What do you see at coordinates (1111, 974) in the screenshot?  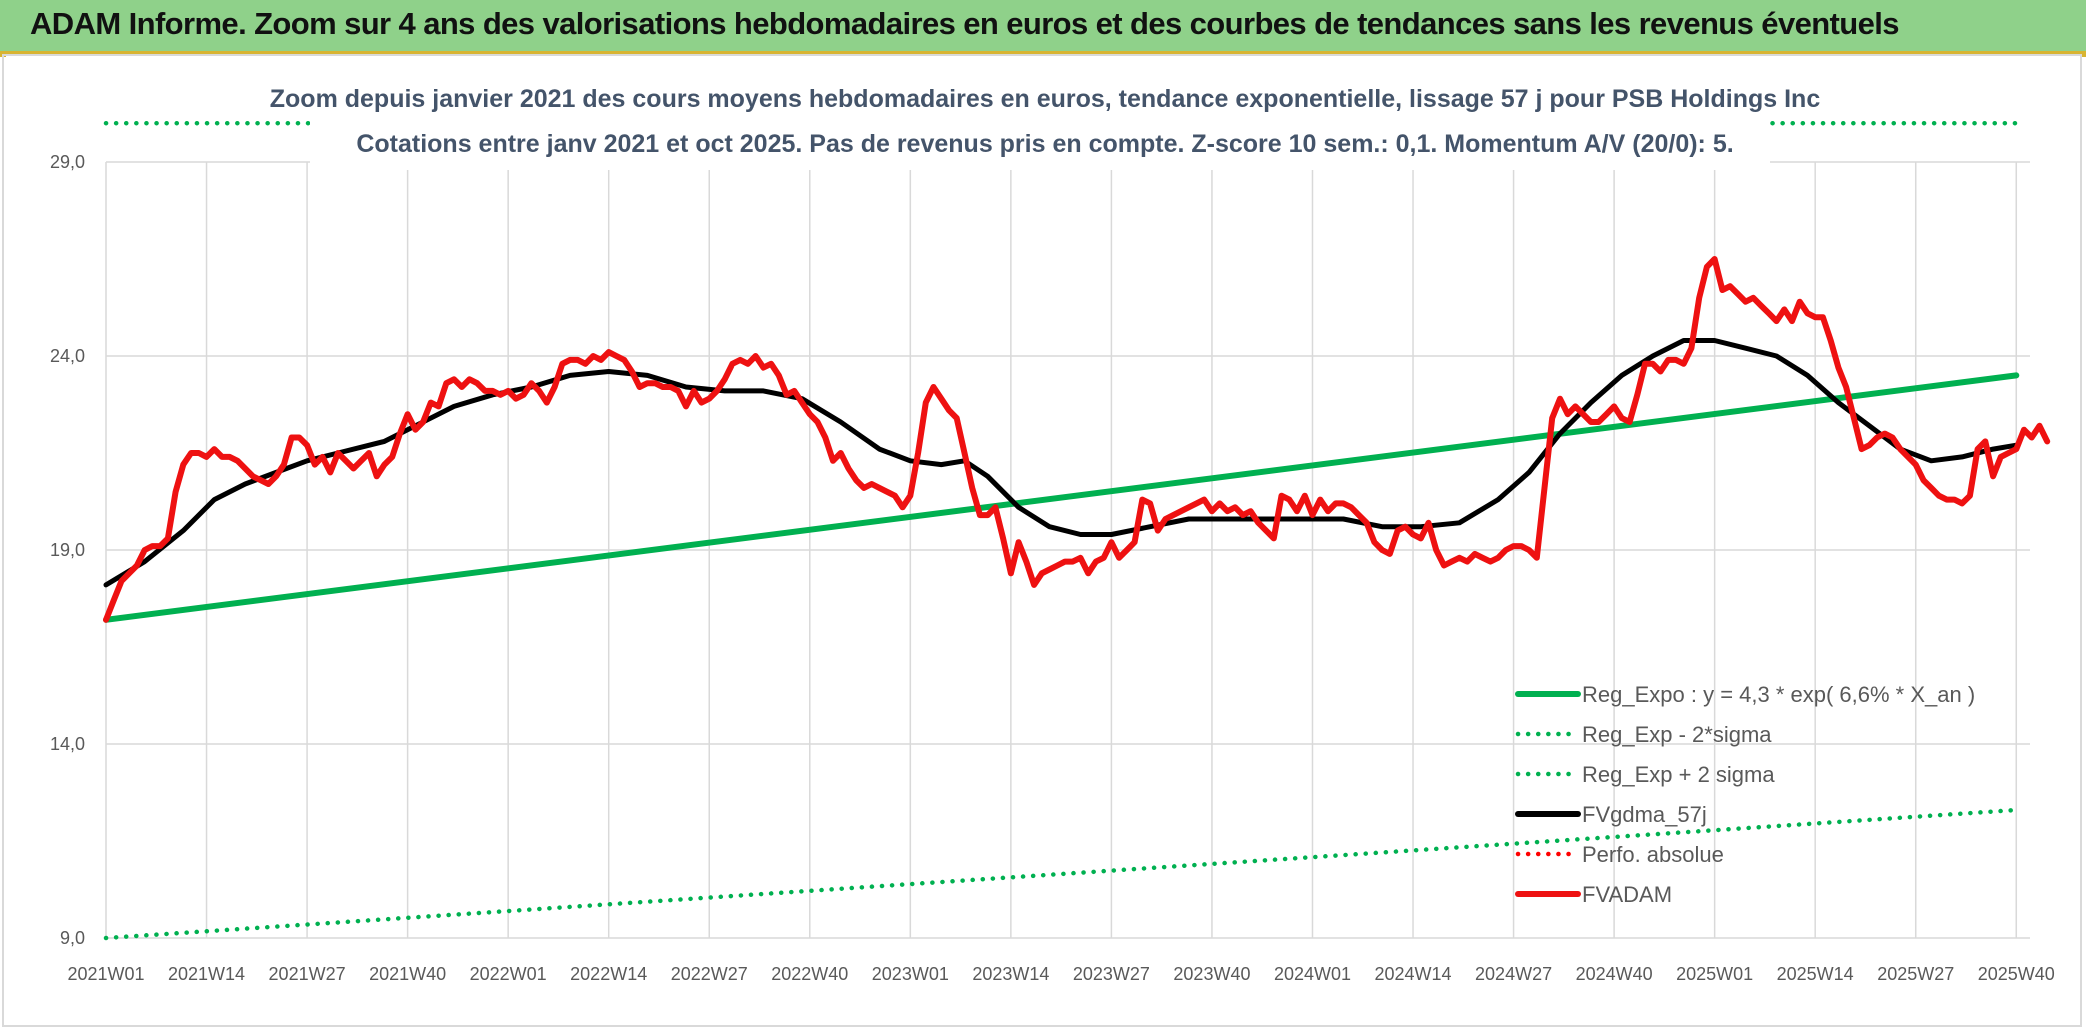 I see `x-tick-label: 2023W27` at bounding box center [1111, 974].